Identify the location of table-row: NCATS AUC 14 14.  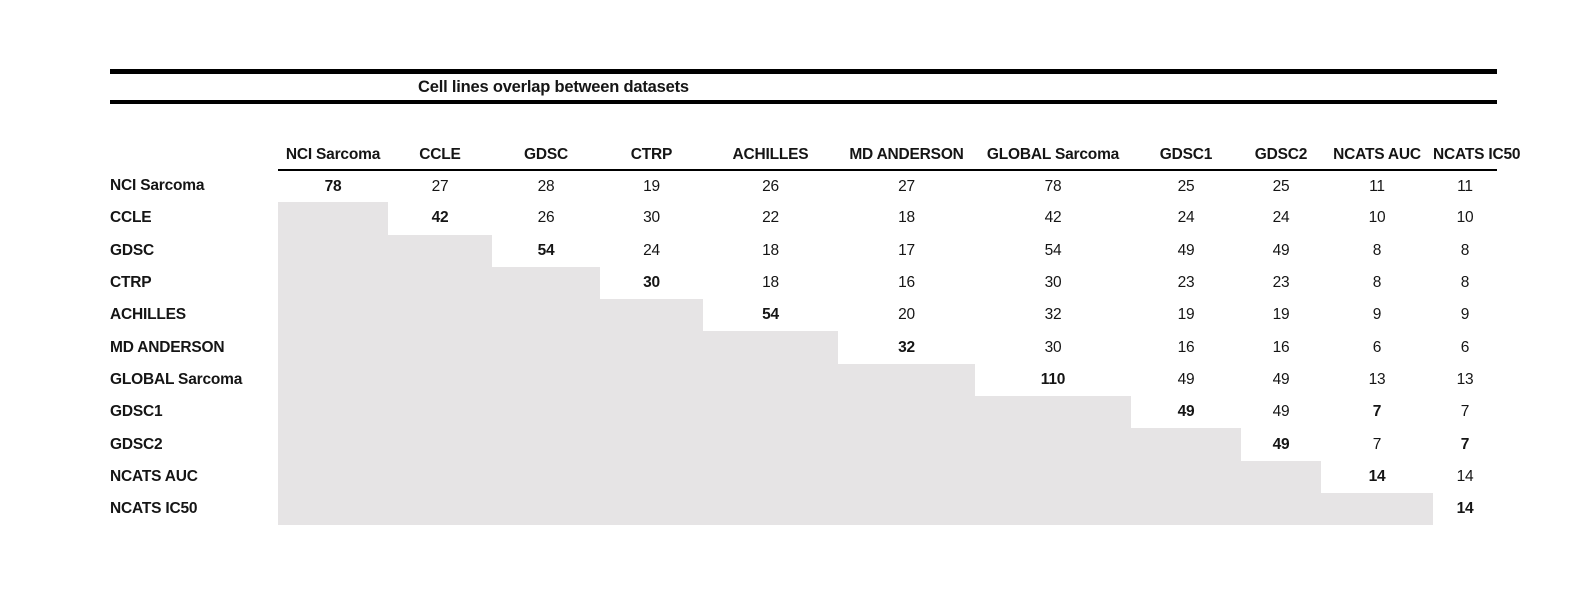
(803, 476).